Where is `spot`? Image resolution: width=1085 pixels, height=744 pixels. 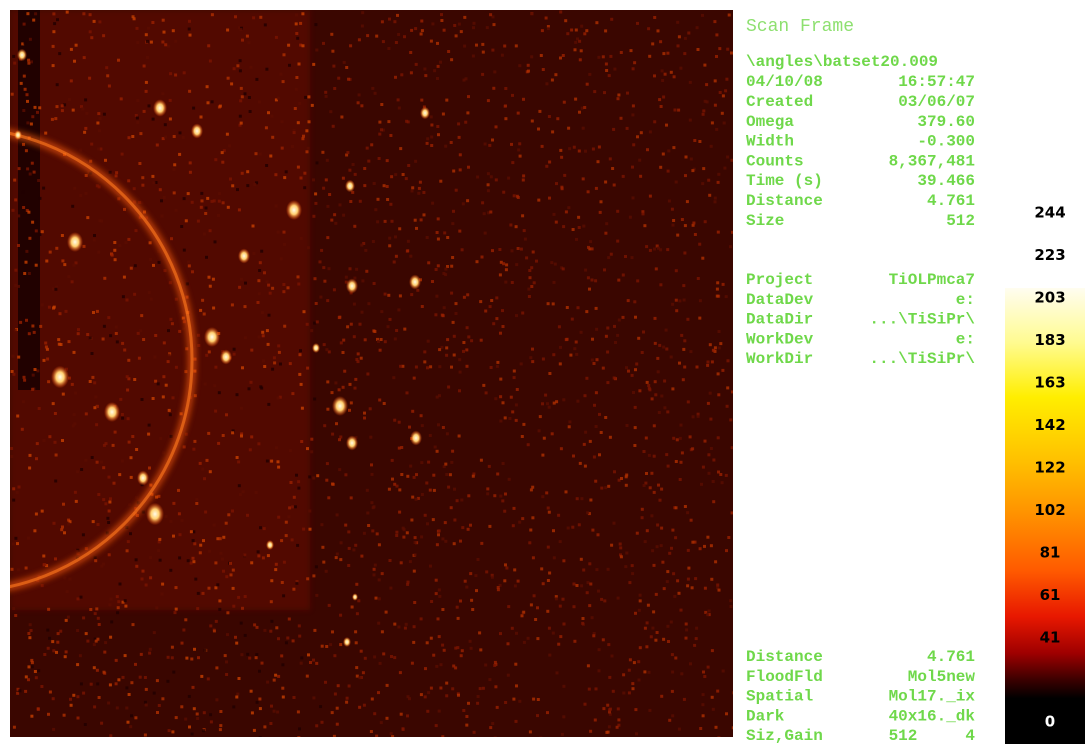
spot is located at coordinates (415, 282).